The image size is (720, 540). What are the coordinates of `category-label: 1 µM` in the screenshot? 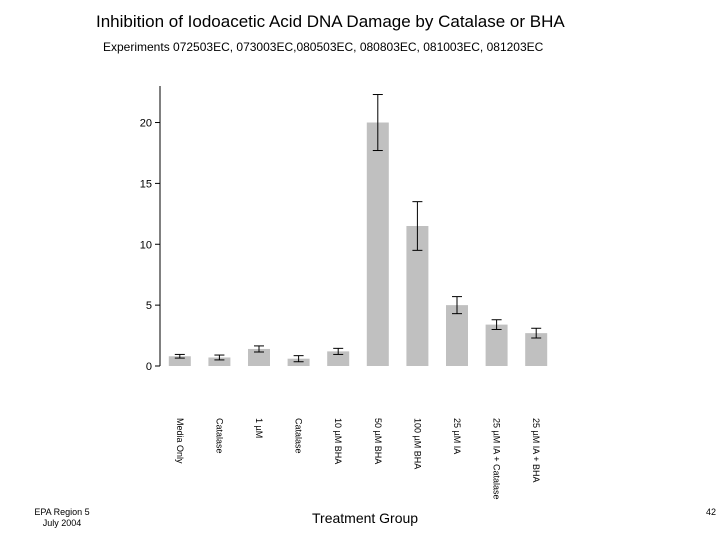 It's located at (259, 428).